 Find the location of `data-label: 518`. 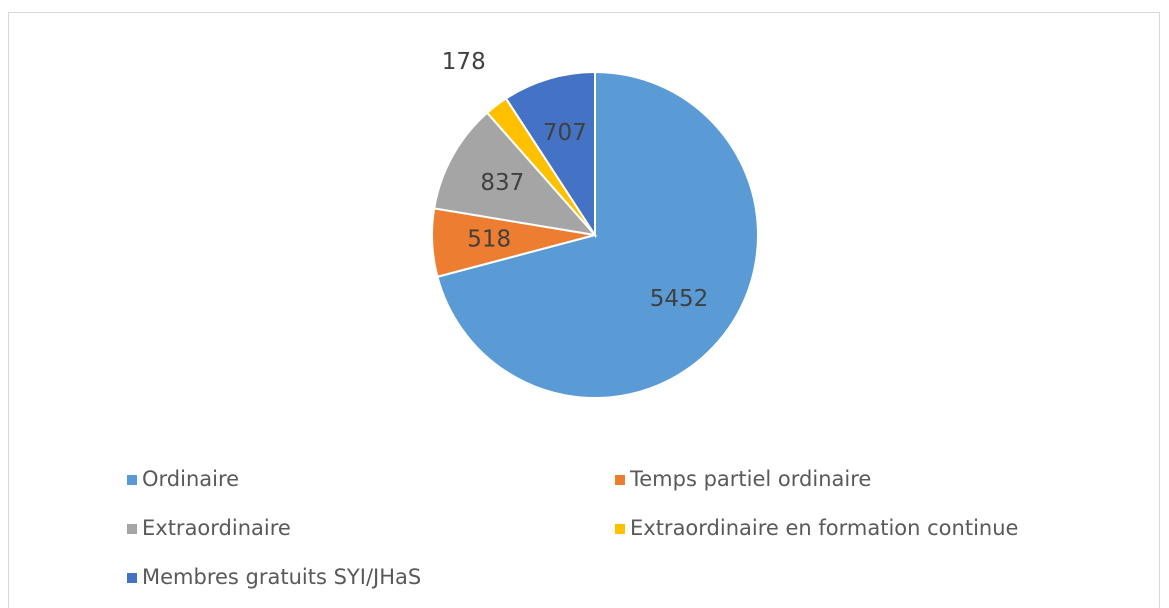

data-label: 518 is located at coordinates (489, 240).